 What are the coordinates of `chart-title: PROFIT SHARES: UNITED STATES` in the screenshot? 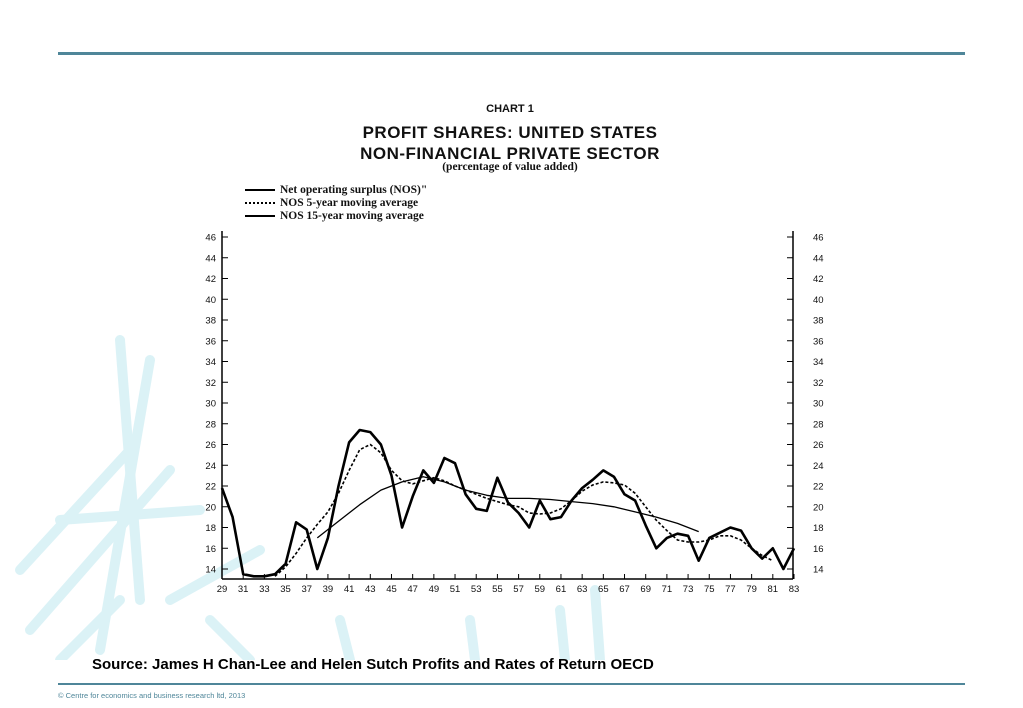 It's located at (510, 132).